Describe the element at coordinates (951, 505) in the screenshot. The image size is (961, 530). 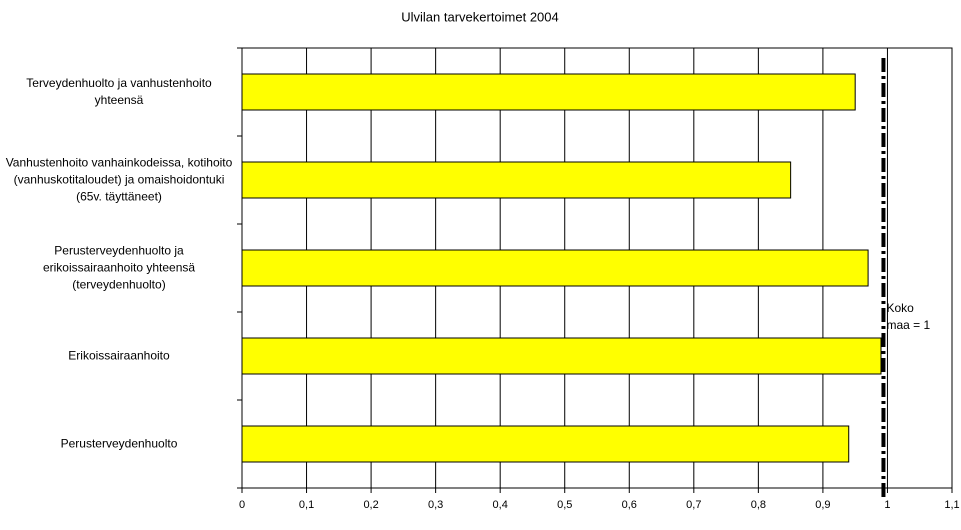
I see `x-tick-label: 1,1` at that location.